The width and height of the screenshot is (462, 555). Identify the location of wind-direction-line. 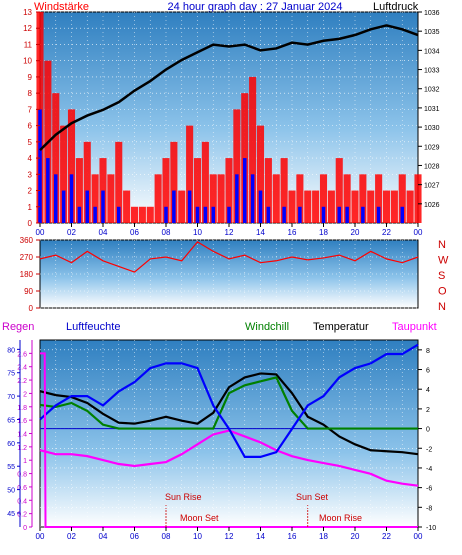
(229, 257).